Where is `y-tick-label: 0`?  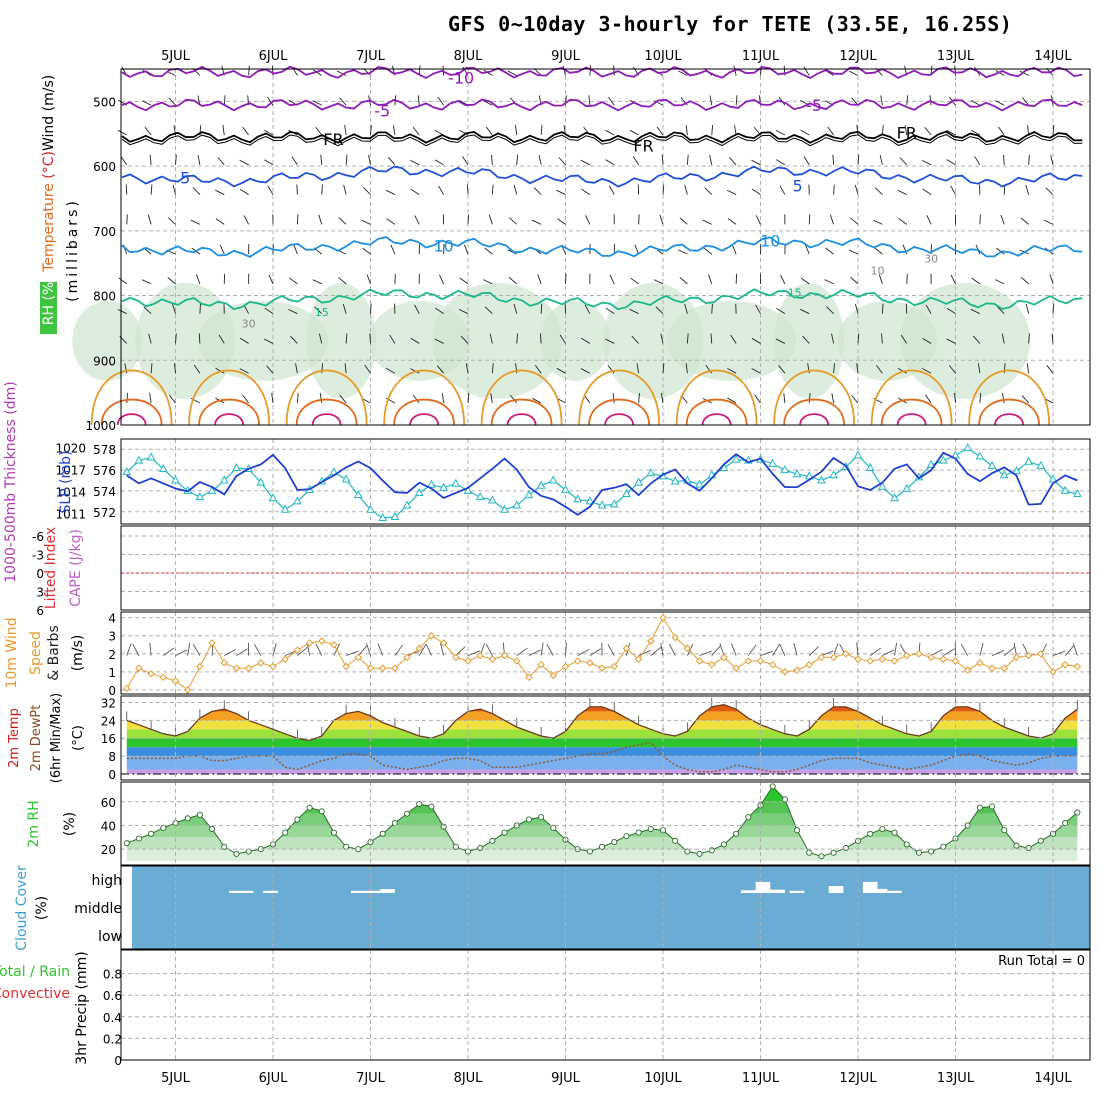 y-tick-label: 0 is located at coordinates (112, 775).